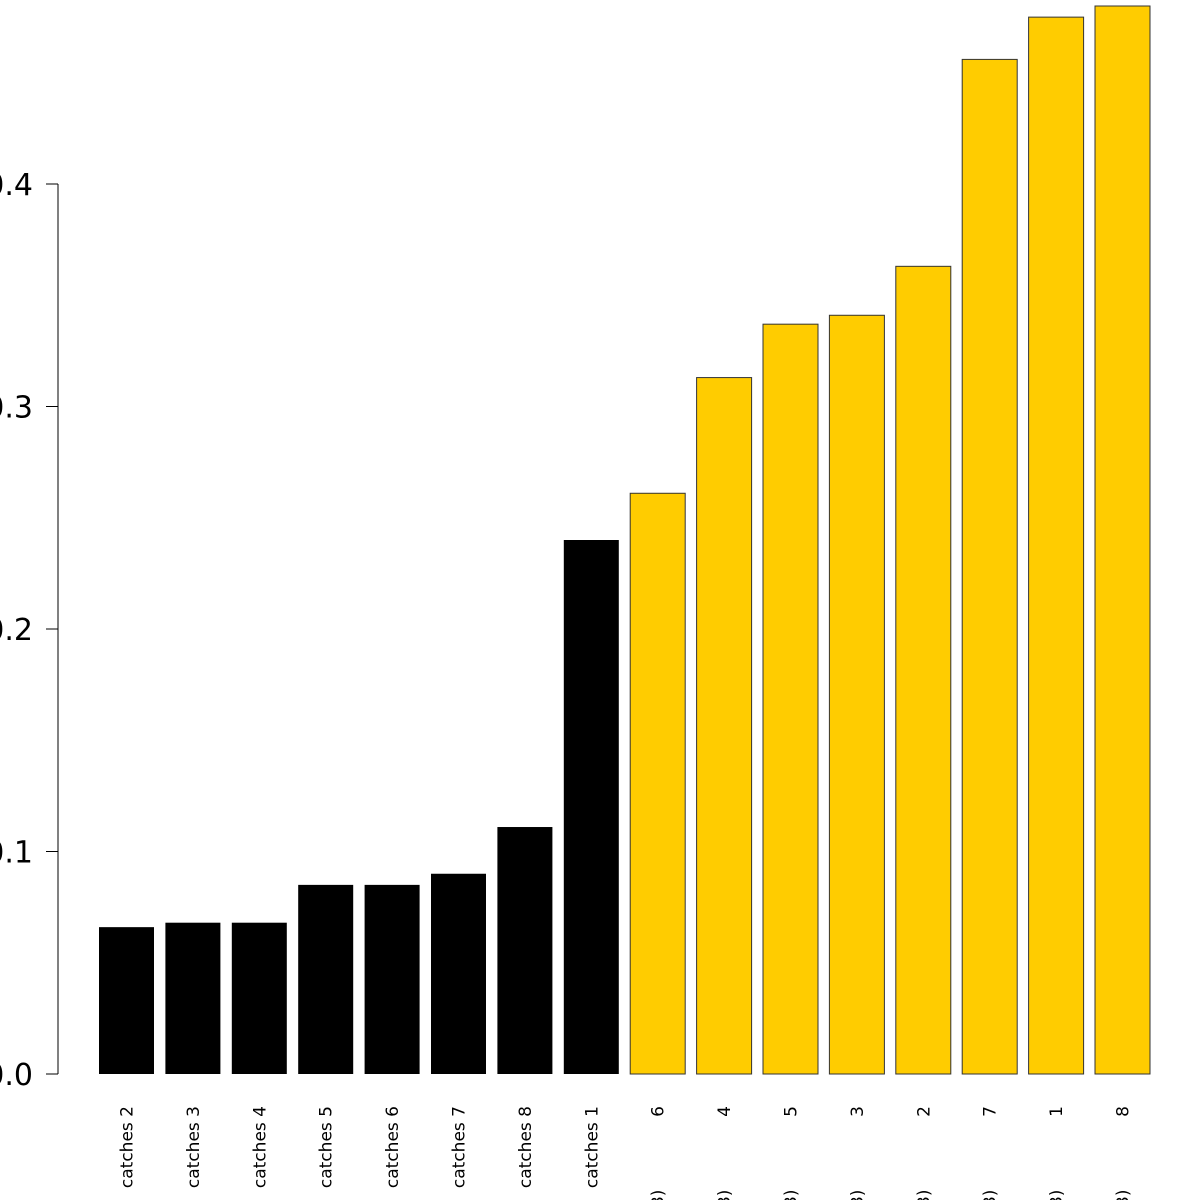 The width and height of the screenshot is (1200, 1200). I want to click on x-tick-label: 5, so click(792, 1111).